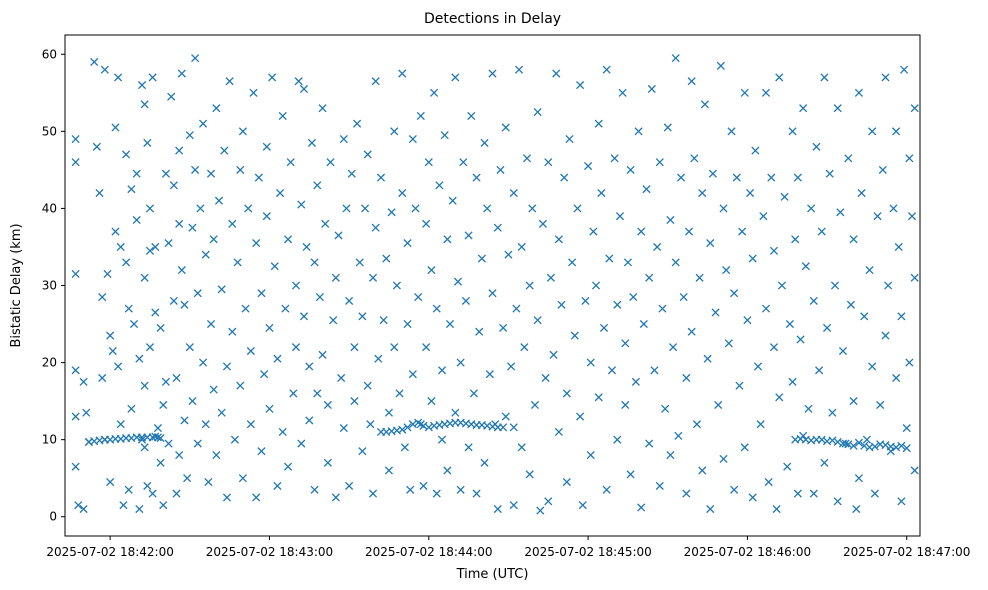 The height and width of the screenshot is (590, 988). I want to click on y-tick-label: 20, so click(49, 363).